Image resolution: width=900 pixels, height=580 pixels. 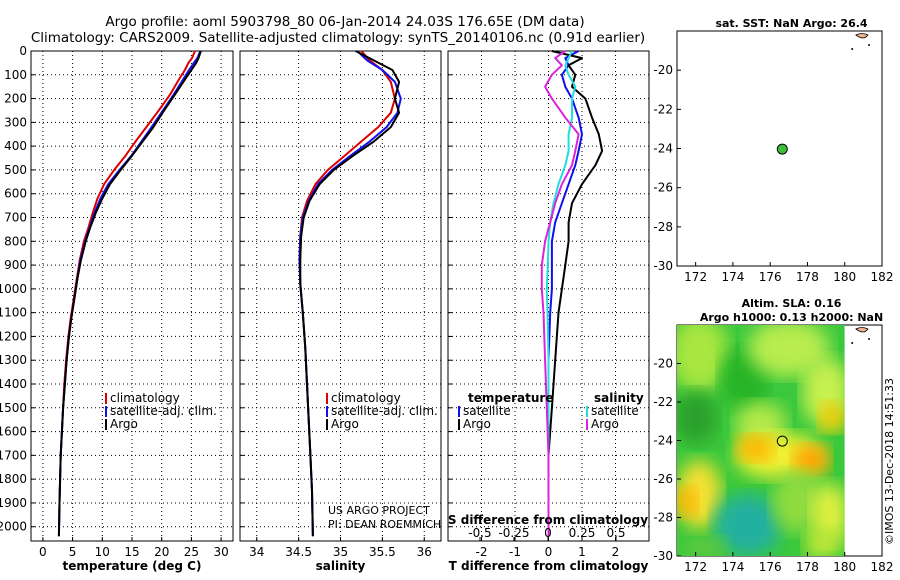 What do you see at coordinates (13, 432) in the screenshot?
I see `temperature-ytick-label: 1600` at bounding box center [13, 432].